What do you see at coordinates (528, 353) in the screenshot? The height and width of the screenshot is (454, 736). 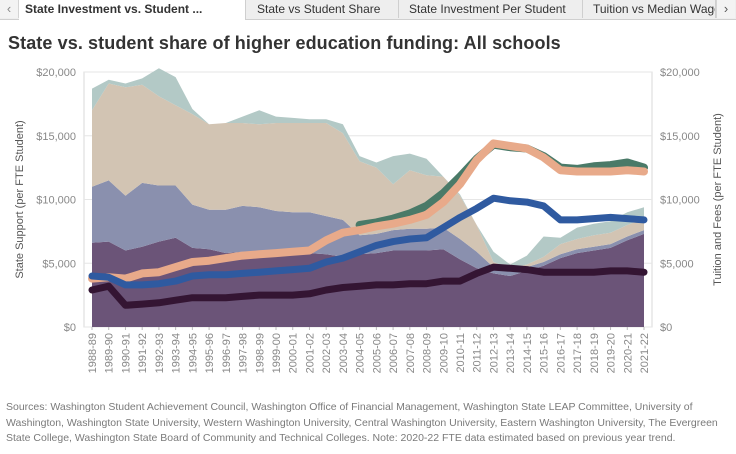 I see `x-tick-label: 2014-15` at bounding box center [528, 353].